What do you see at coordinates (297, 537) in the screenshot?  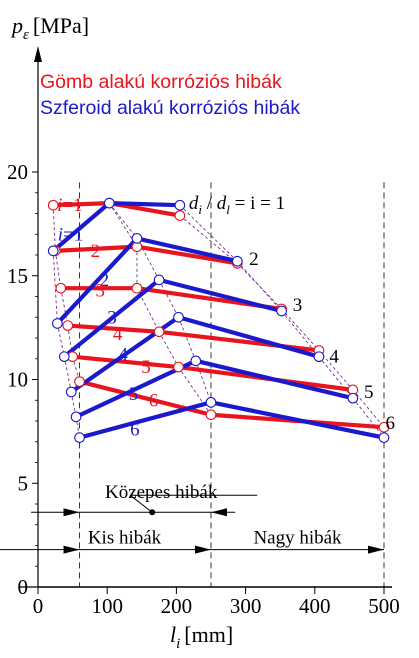 I see `large-range-label: Nagy hibák` at bounding box center [297, 537].